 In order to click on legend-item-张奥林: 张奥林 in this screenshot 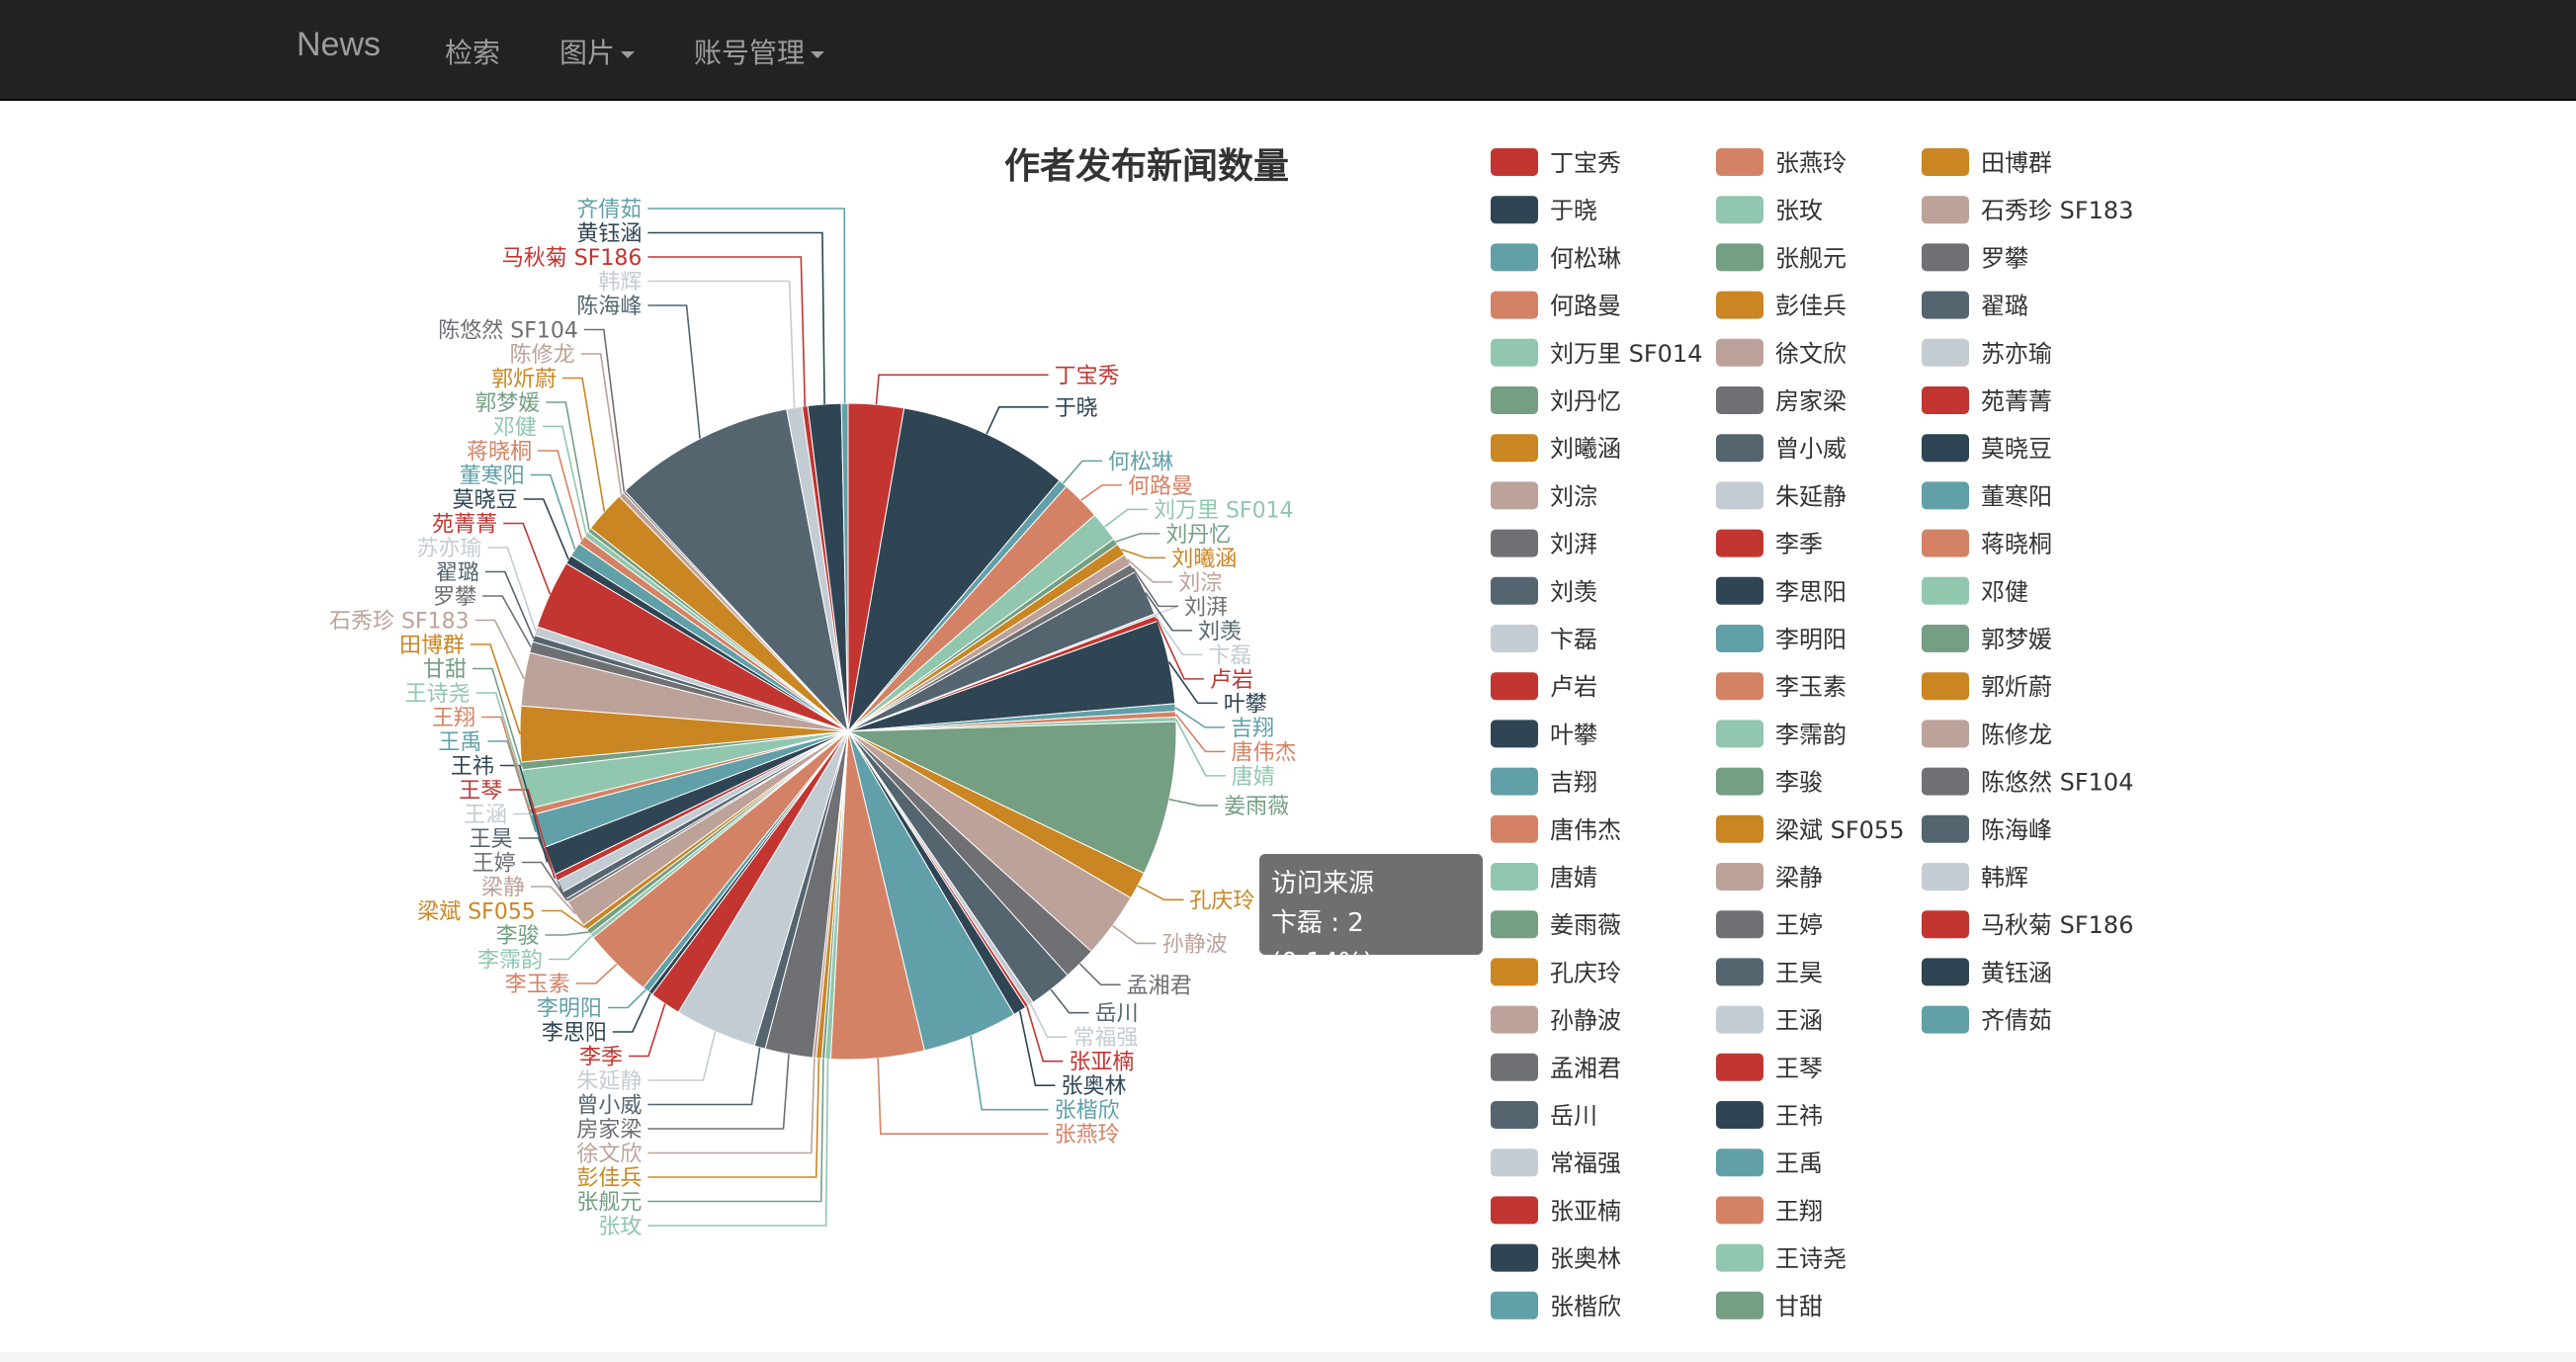, I will do `click(1556, 1258)`.